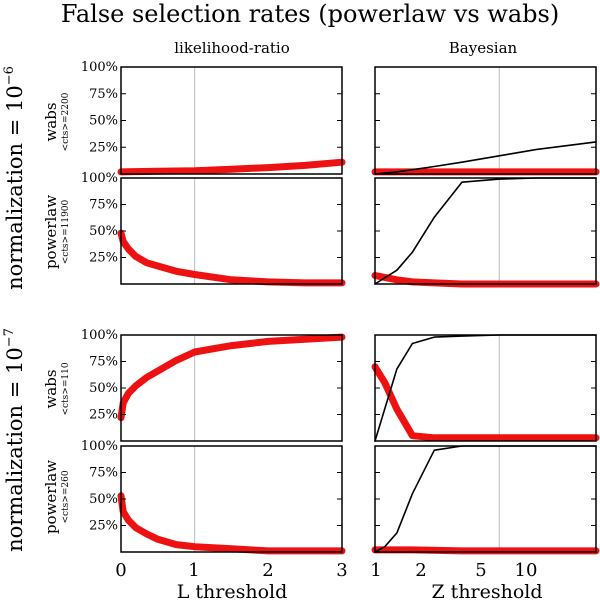 This screenshot has height=603, width=600. I want to click on x-tick-right-3: 10, so click(526, 570).